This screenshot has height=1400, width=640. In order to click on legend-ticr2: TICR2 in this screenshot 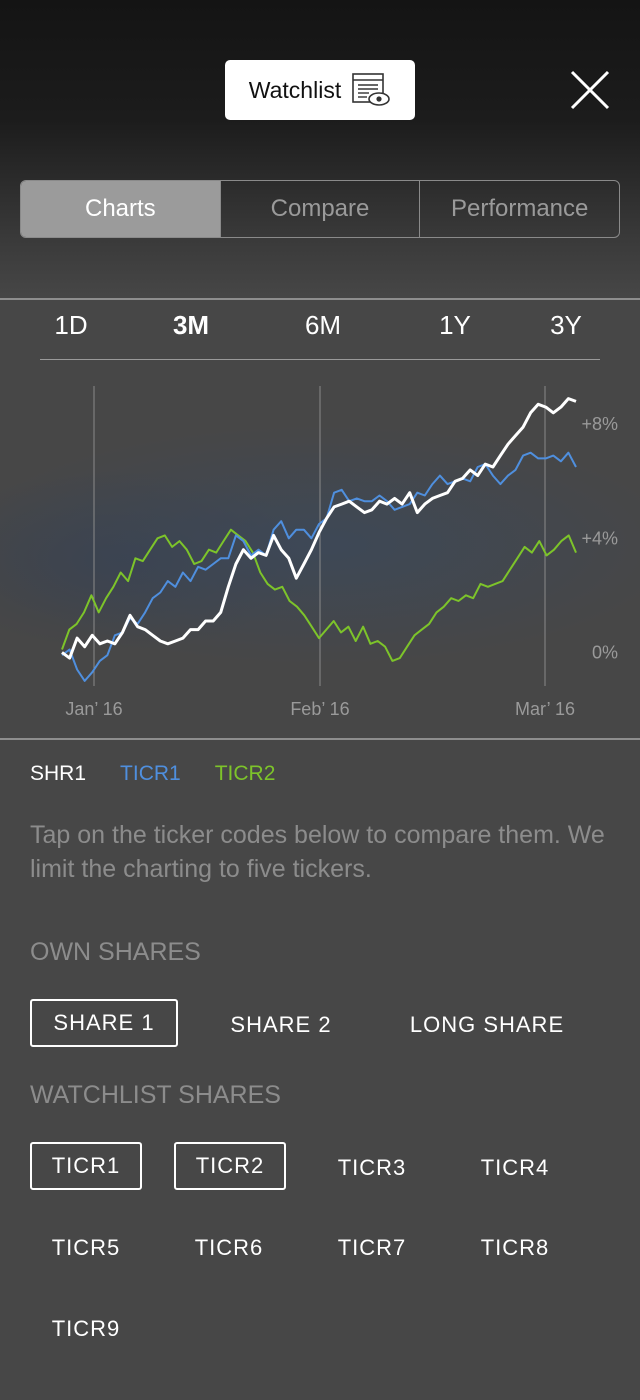, I will do `click(245, 773)`.